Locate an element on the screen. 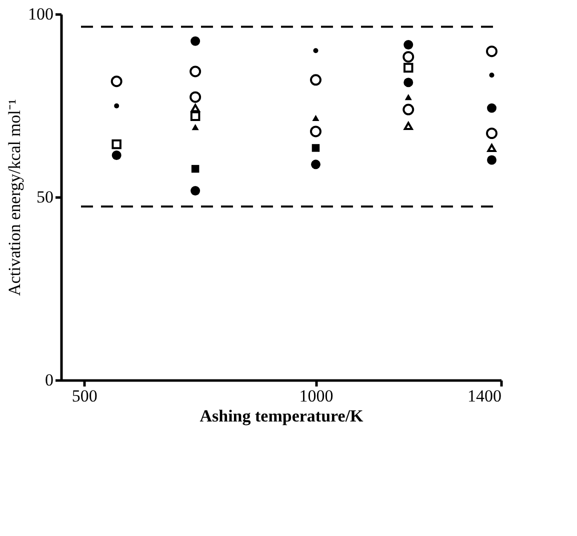 The height and width of the screenshot is (536, 577). y-tick-label: 50 is located at coordinates (45, 197).